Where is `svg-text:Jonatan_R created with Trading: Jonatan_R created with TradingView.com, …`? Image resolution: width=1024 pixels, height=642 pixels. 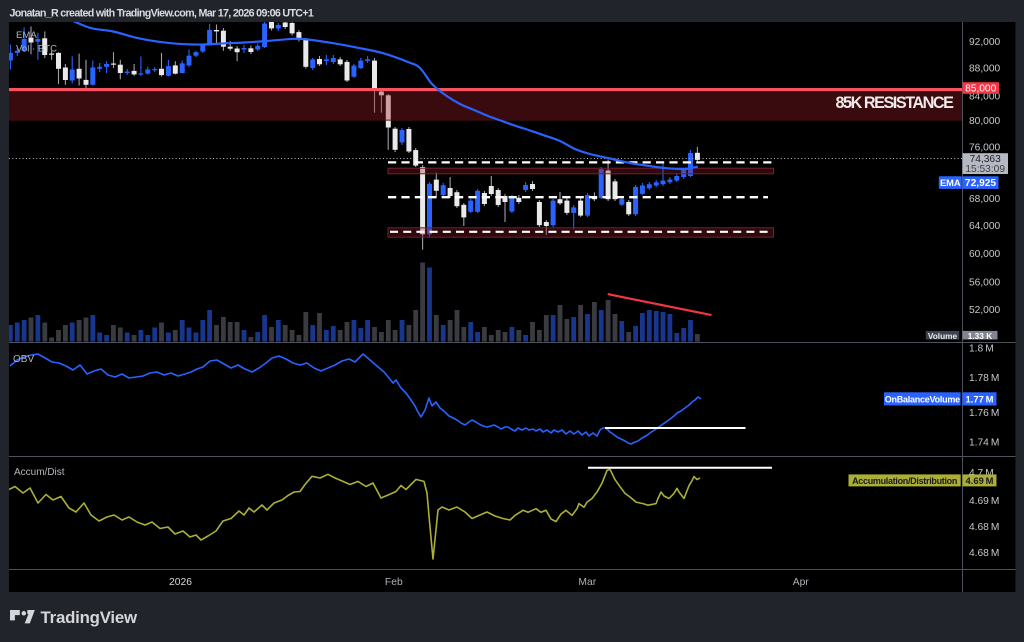
svg-text:Jonatan_R created with Trading: Jonatan_R created with TradingView.com, … is located at coordinates (162, 14).